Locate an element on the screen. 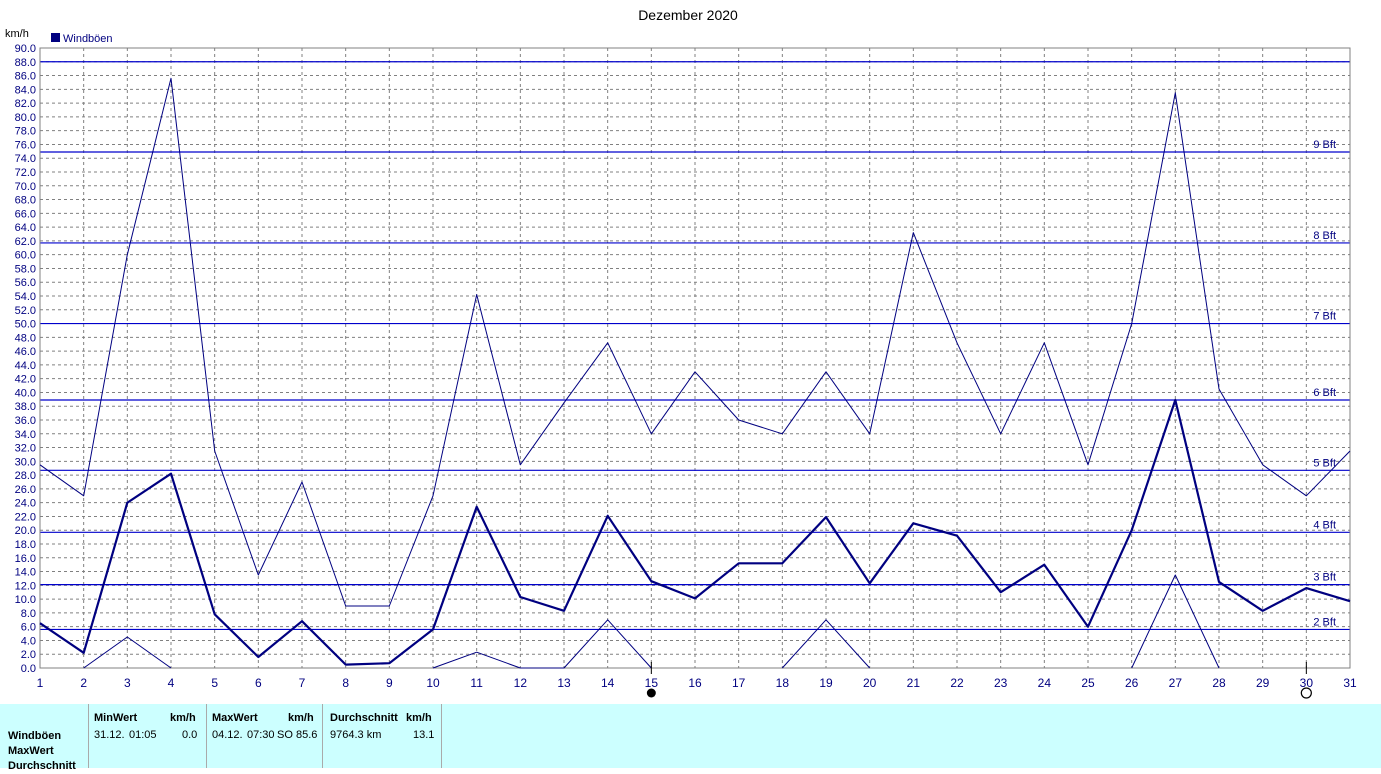 This screenshot has height=774, width=1381. beaufort-label: 6 Bft is located at coordinates (1324, 393).